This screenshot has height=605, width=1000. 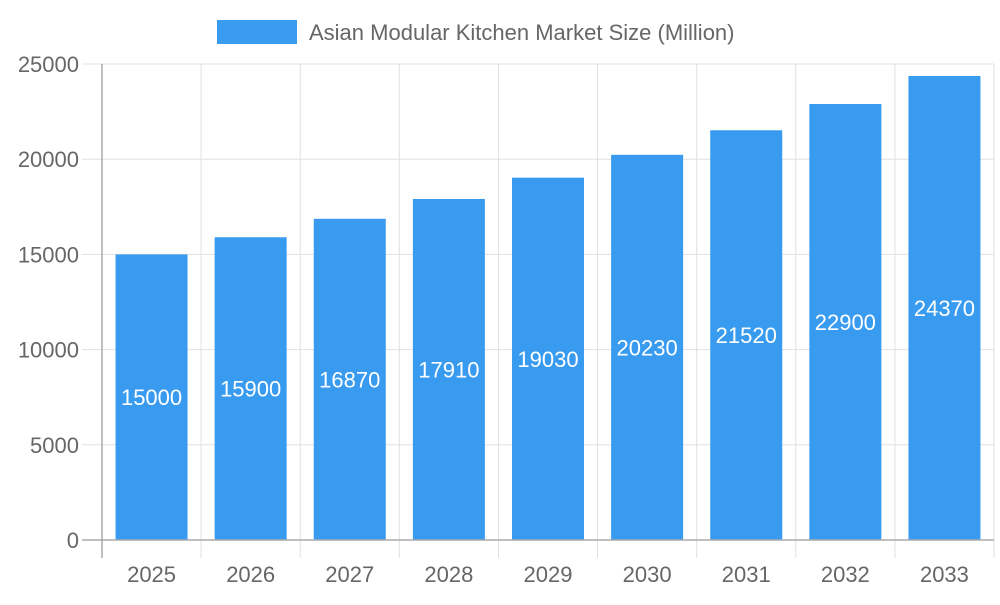 I want to click on bar-2031, so click(x=746, y=335).